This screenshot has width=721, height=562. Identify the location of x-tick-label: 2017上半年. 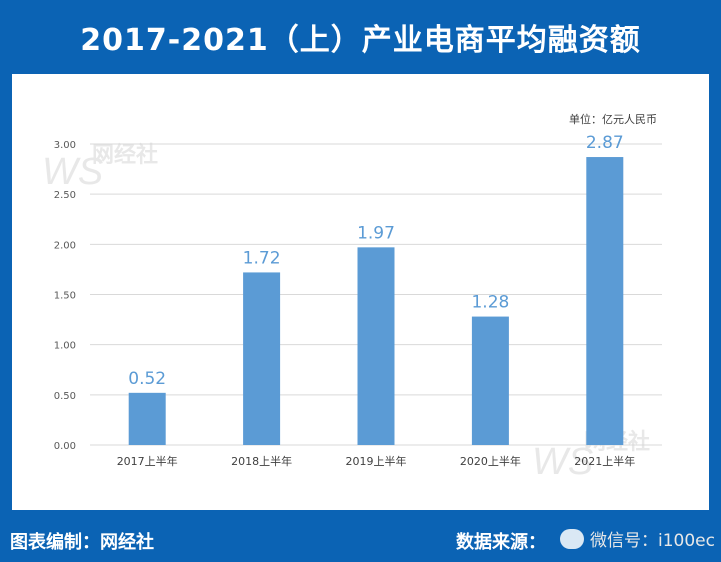
(147, 461).